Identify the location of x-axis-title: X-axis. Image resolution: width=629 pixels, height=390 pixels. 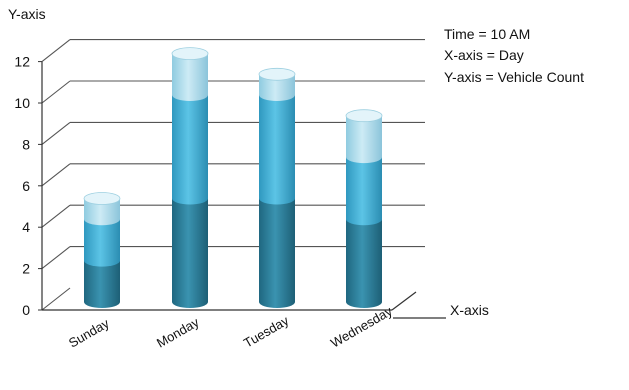
(469, 310).